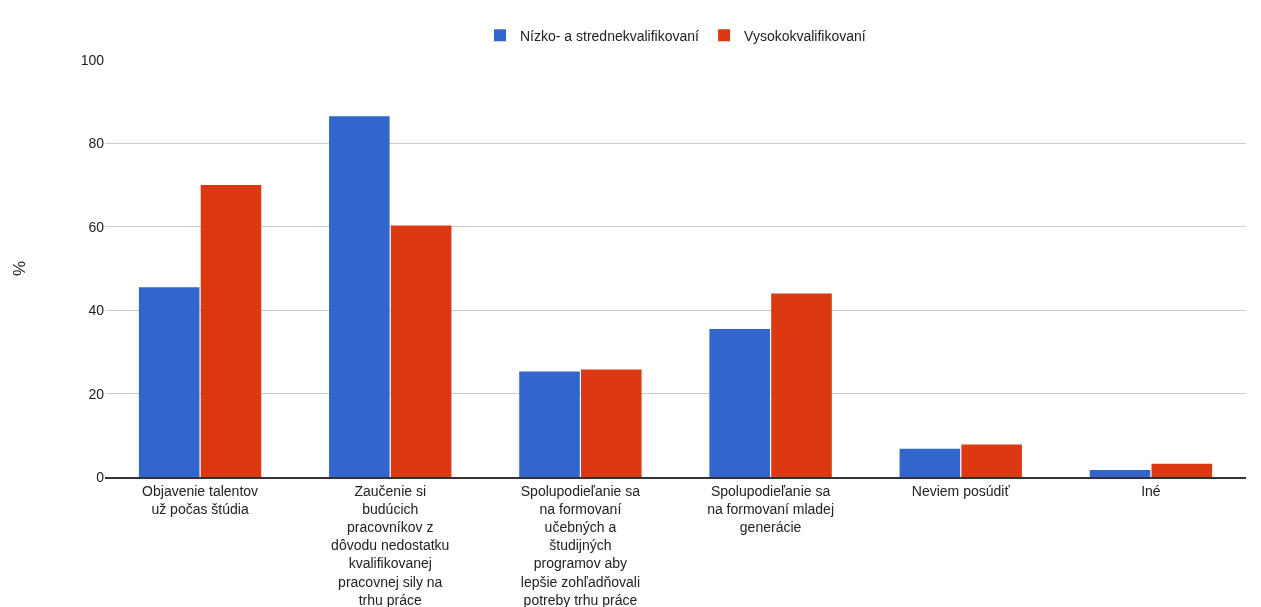 This screenshot has width=1261, height=607. What do you see at coordinates (961, 490) in the screenshot?
I see `x-tick-label: Neviem posúdiť` at bounding box center [961, 490].